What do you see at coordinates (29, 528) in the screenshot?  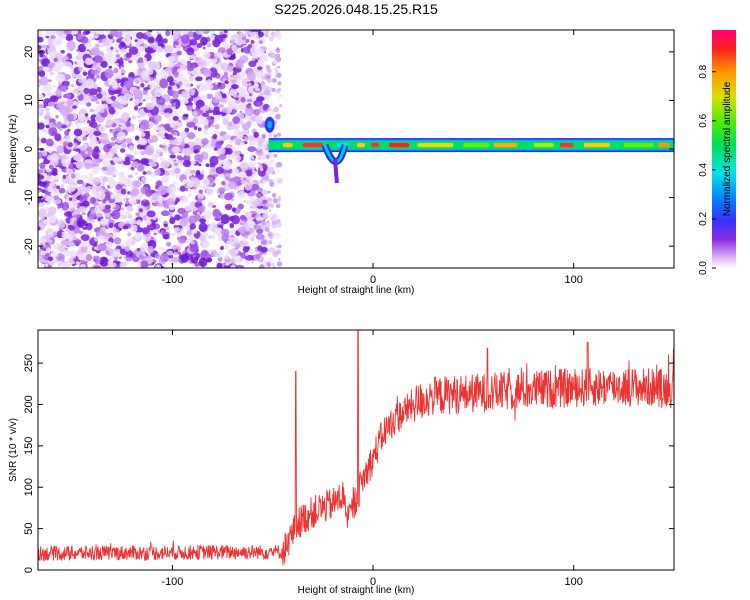 I see `y-tick-label: 50` at bounding box center [29, 528].